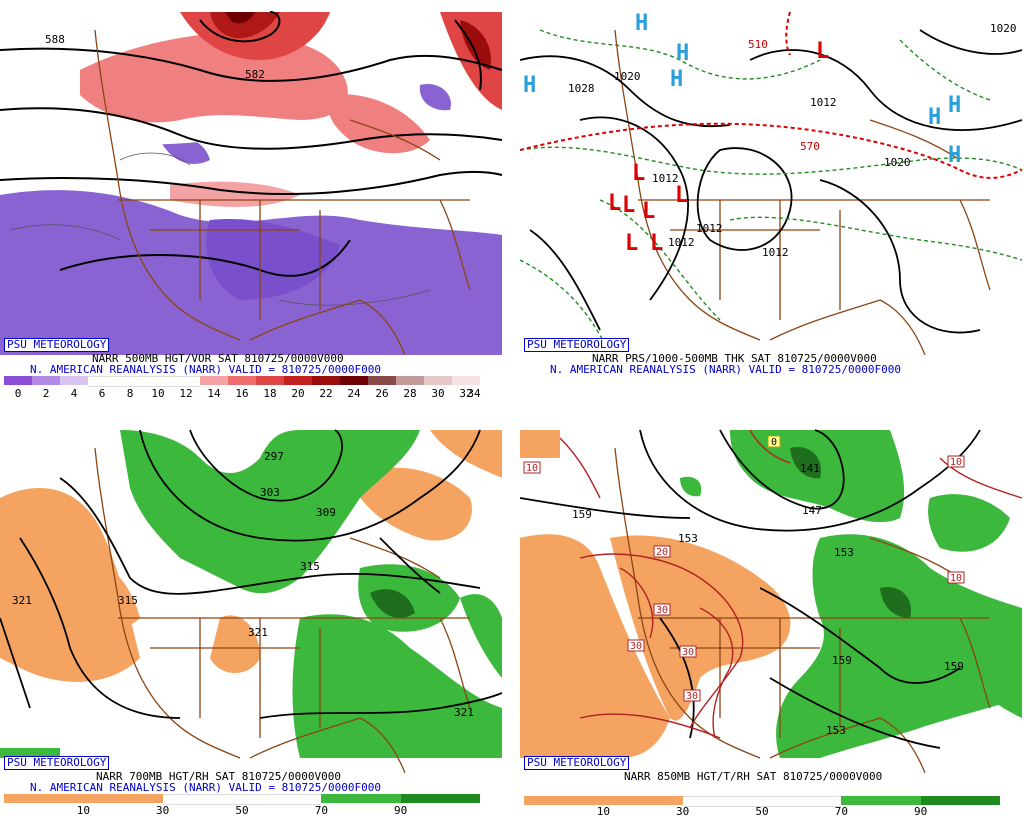 This screenshot has height=819, width=1024. What do you see at coordinates (57, 345) in the screenshot?
I see `psu-meteorology-tag: PSU METEOROLOGY` at bounding box center [57, 345].